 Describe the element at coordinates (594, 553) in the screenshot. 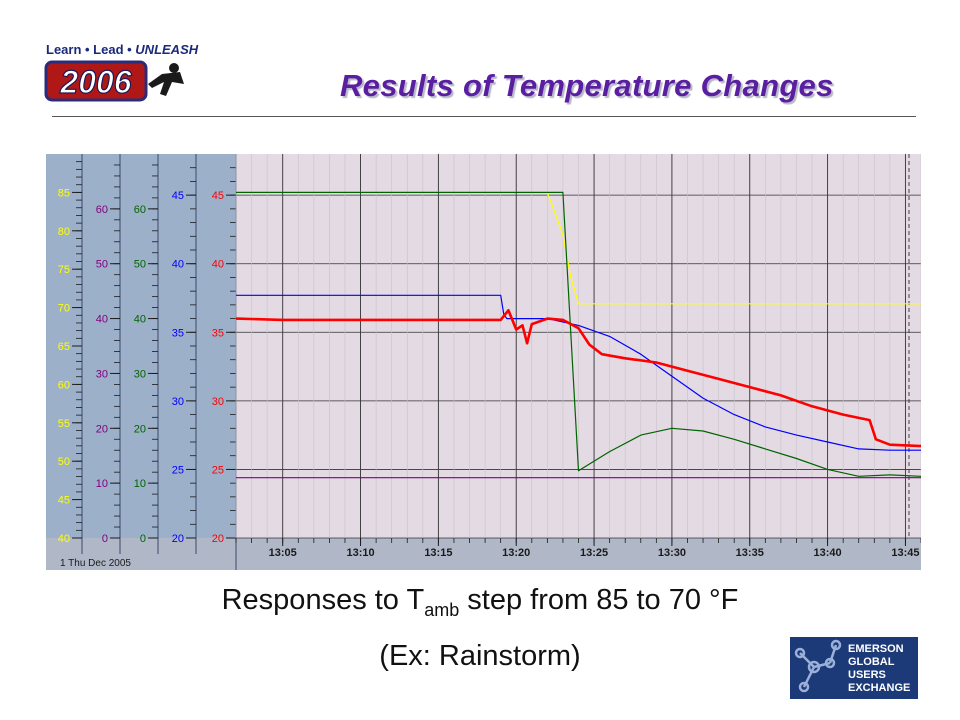

I see `x-tick-label: 13:25` at that location.